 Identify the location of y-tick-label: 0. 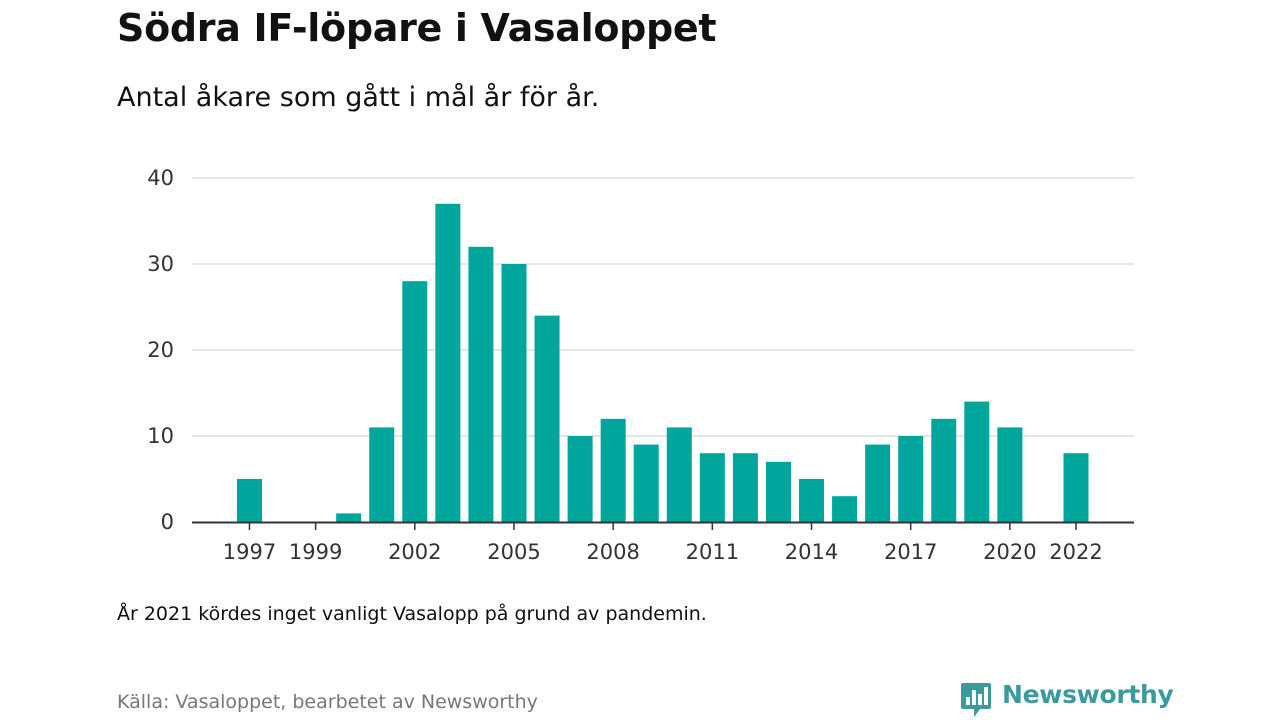
(167, 522).